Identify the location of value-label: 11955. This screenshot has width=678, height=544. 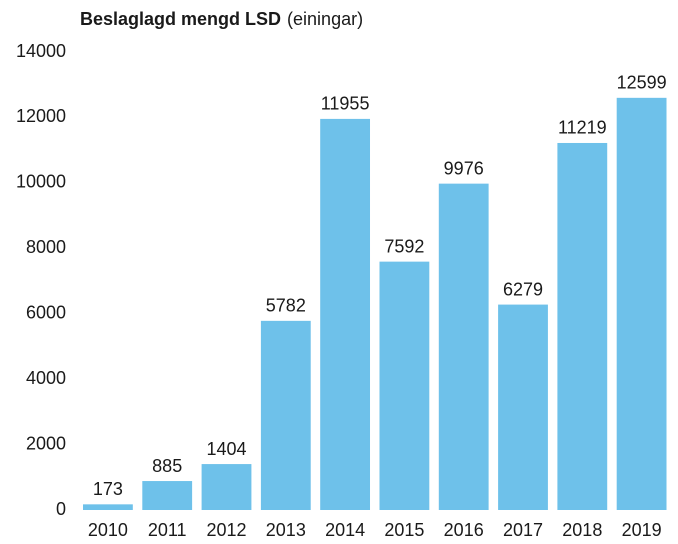
(345, 104).